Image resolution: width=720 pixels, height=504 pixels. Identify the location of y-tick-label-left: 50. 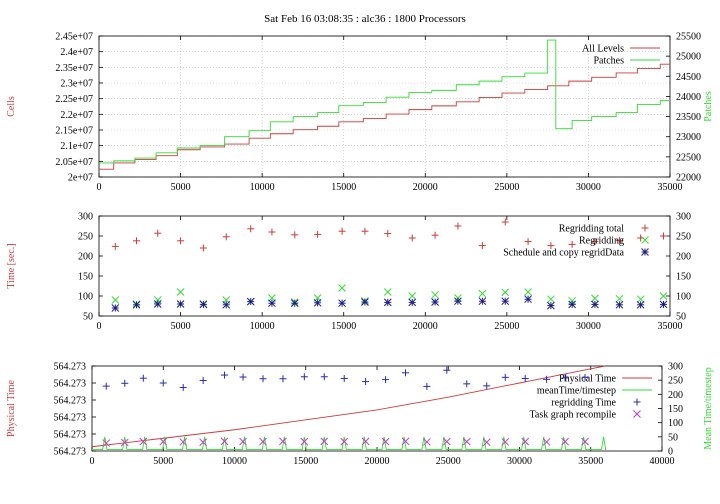
(88, 317).